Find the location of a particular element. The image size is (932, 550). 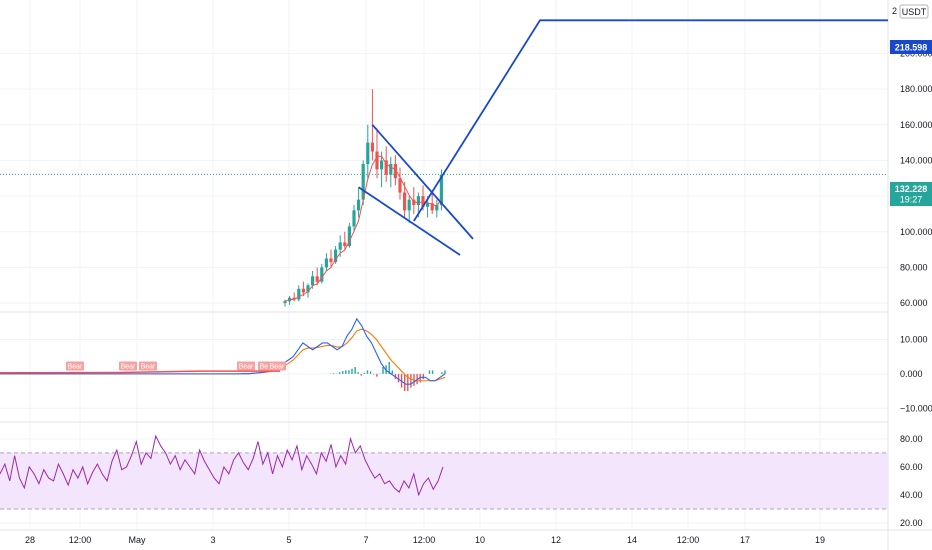

candles is located at coordinates (363, 198).